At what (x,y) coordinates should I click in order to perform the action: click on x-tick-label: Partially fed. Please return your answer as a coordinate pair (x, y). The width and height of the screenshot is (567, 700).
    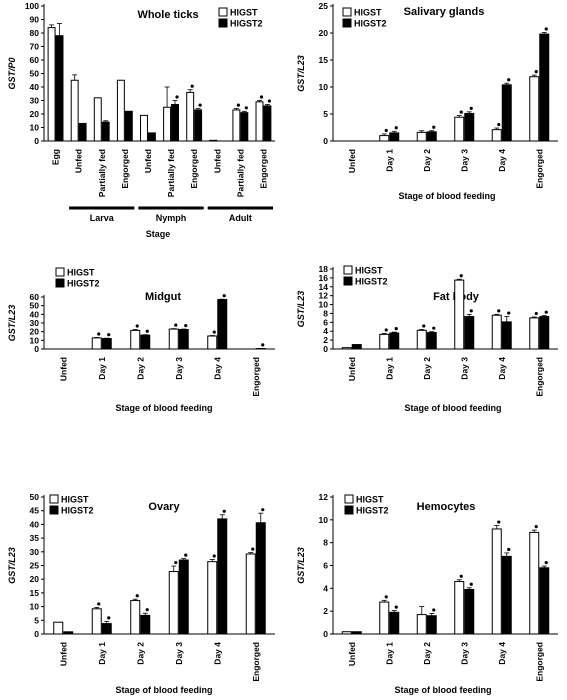
    Looking at the image, I should click on (171, 173).